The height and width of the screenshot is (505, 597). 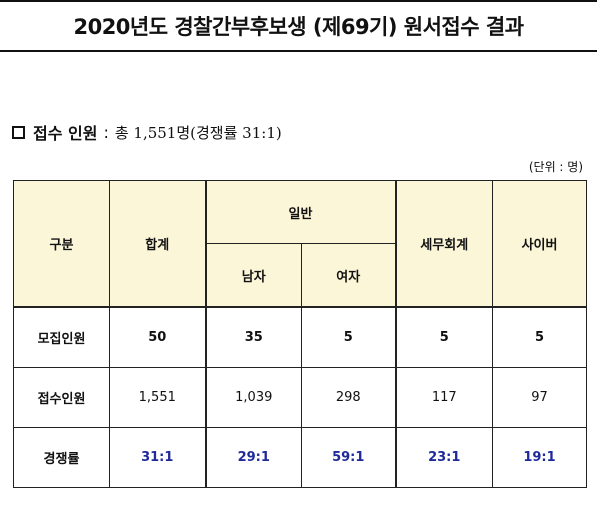 I want to click on summary-value: 총 1,551명(경쟁률 31:1), so click(x=198, y=132).